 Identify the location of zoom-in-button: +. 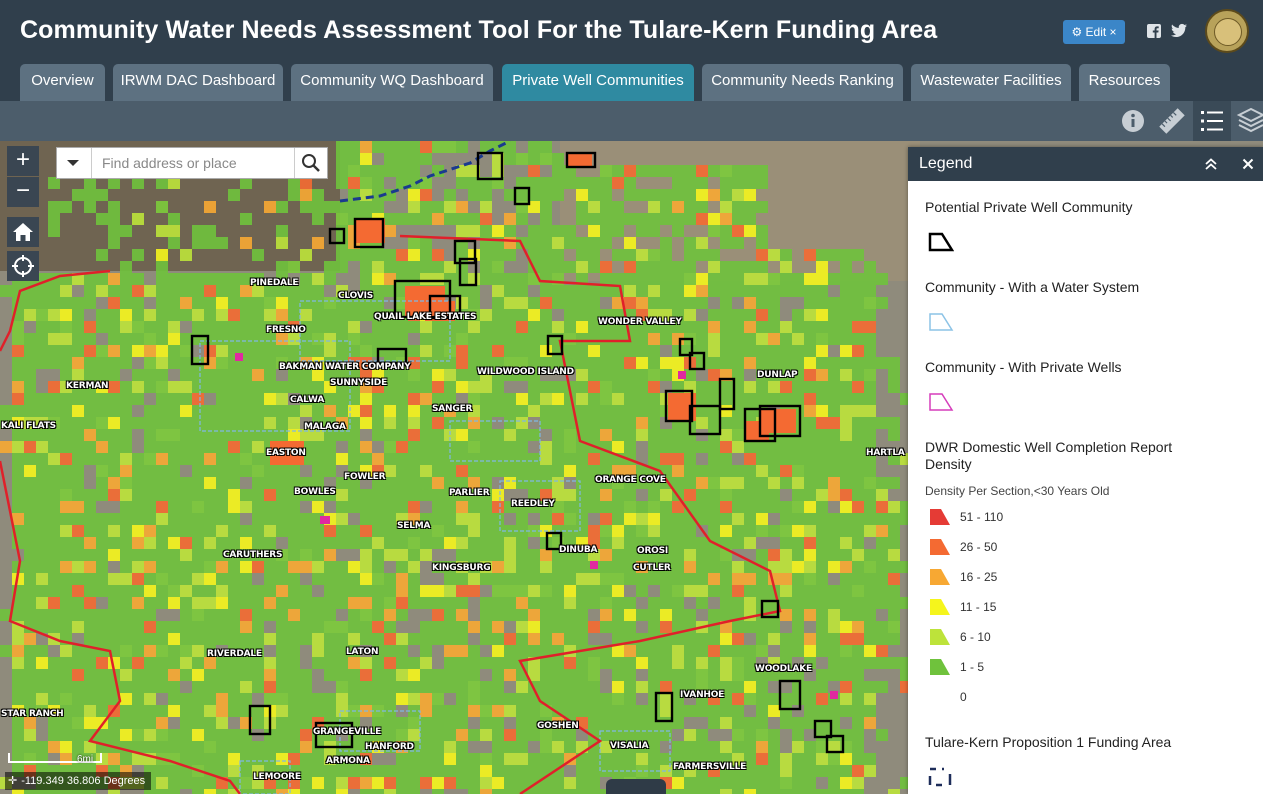
(23, 161).